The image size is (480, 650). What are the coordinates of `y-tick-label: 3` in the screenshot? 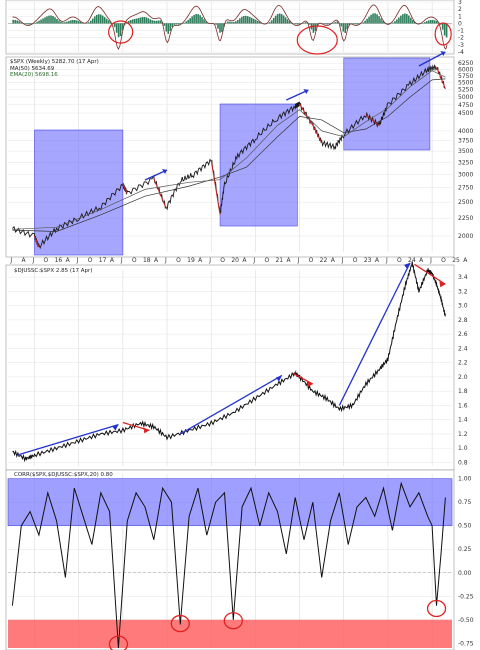 It's located at (460, 3).